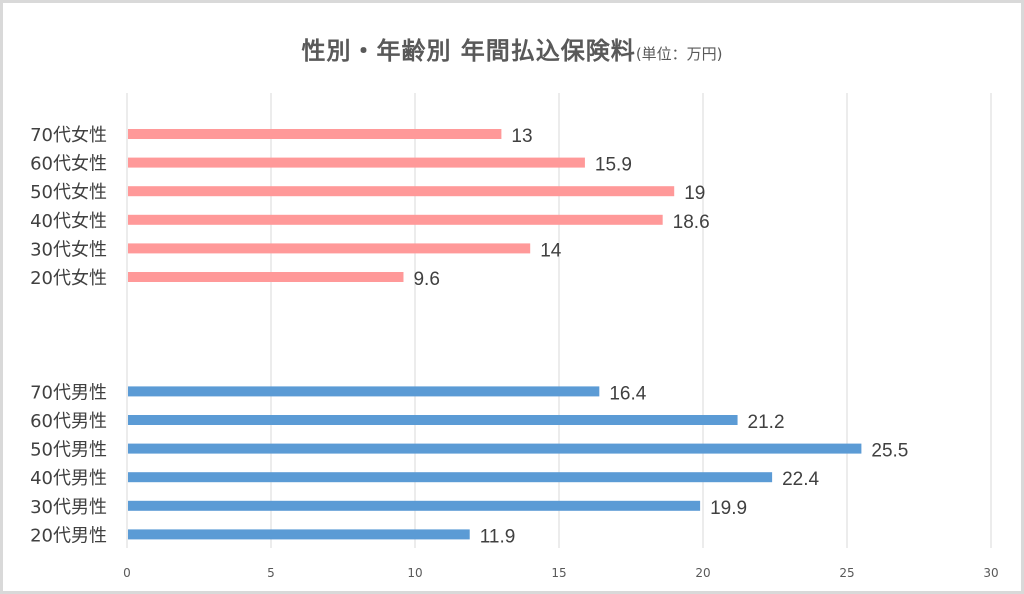  Describe the element at coordinates (68, 135) in the screenshot. I see `category-label: 70代女性` at that location.